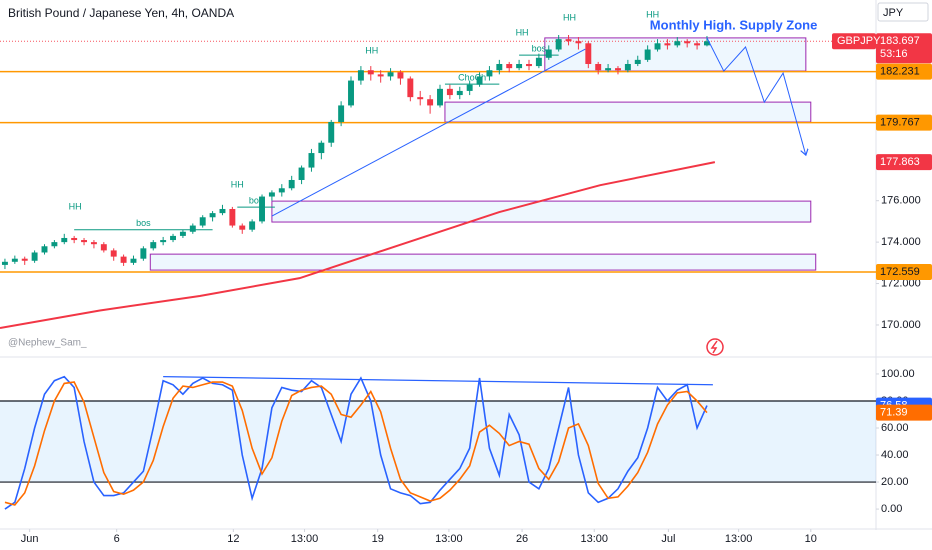 This screenshot has height=550, width=932. What do you see at coordinates (472, 77) in the screenshot?
I see `structure-label: ChoCh` at bounding box center [472, 77].